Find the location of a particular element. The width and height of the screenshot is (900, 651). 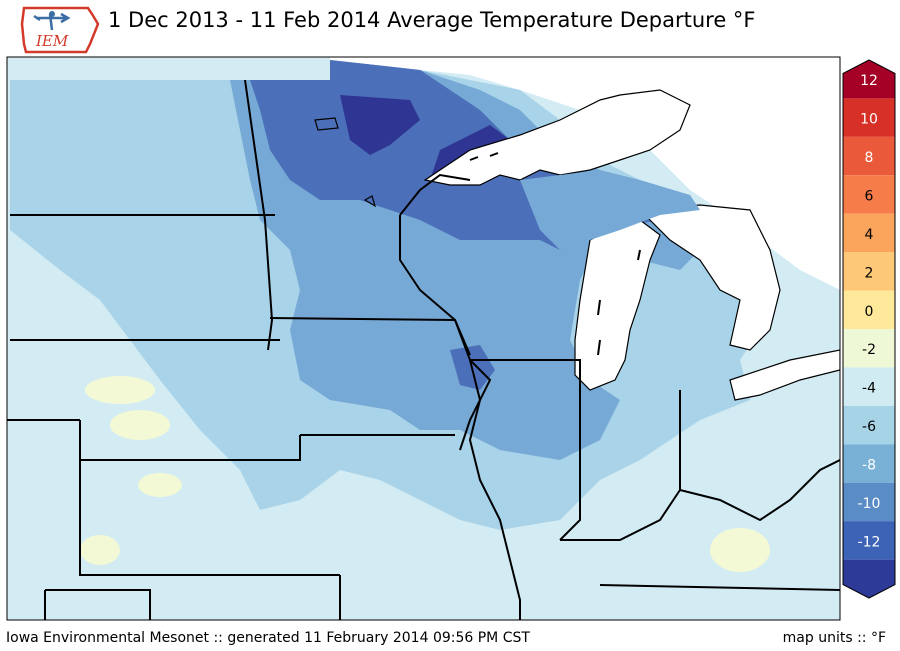

iem-logo: IEM is located at coordinates (60, 30).